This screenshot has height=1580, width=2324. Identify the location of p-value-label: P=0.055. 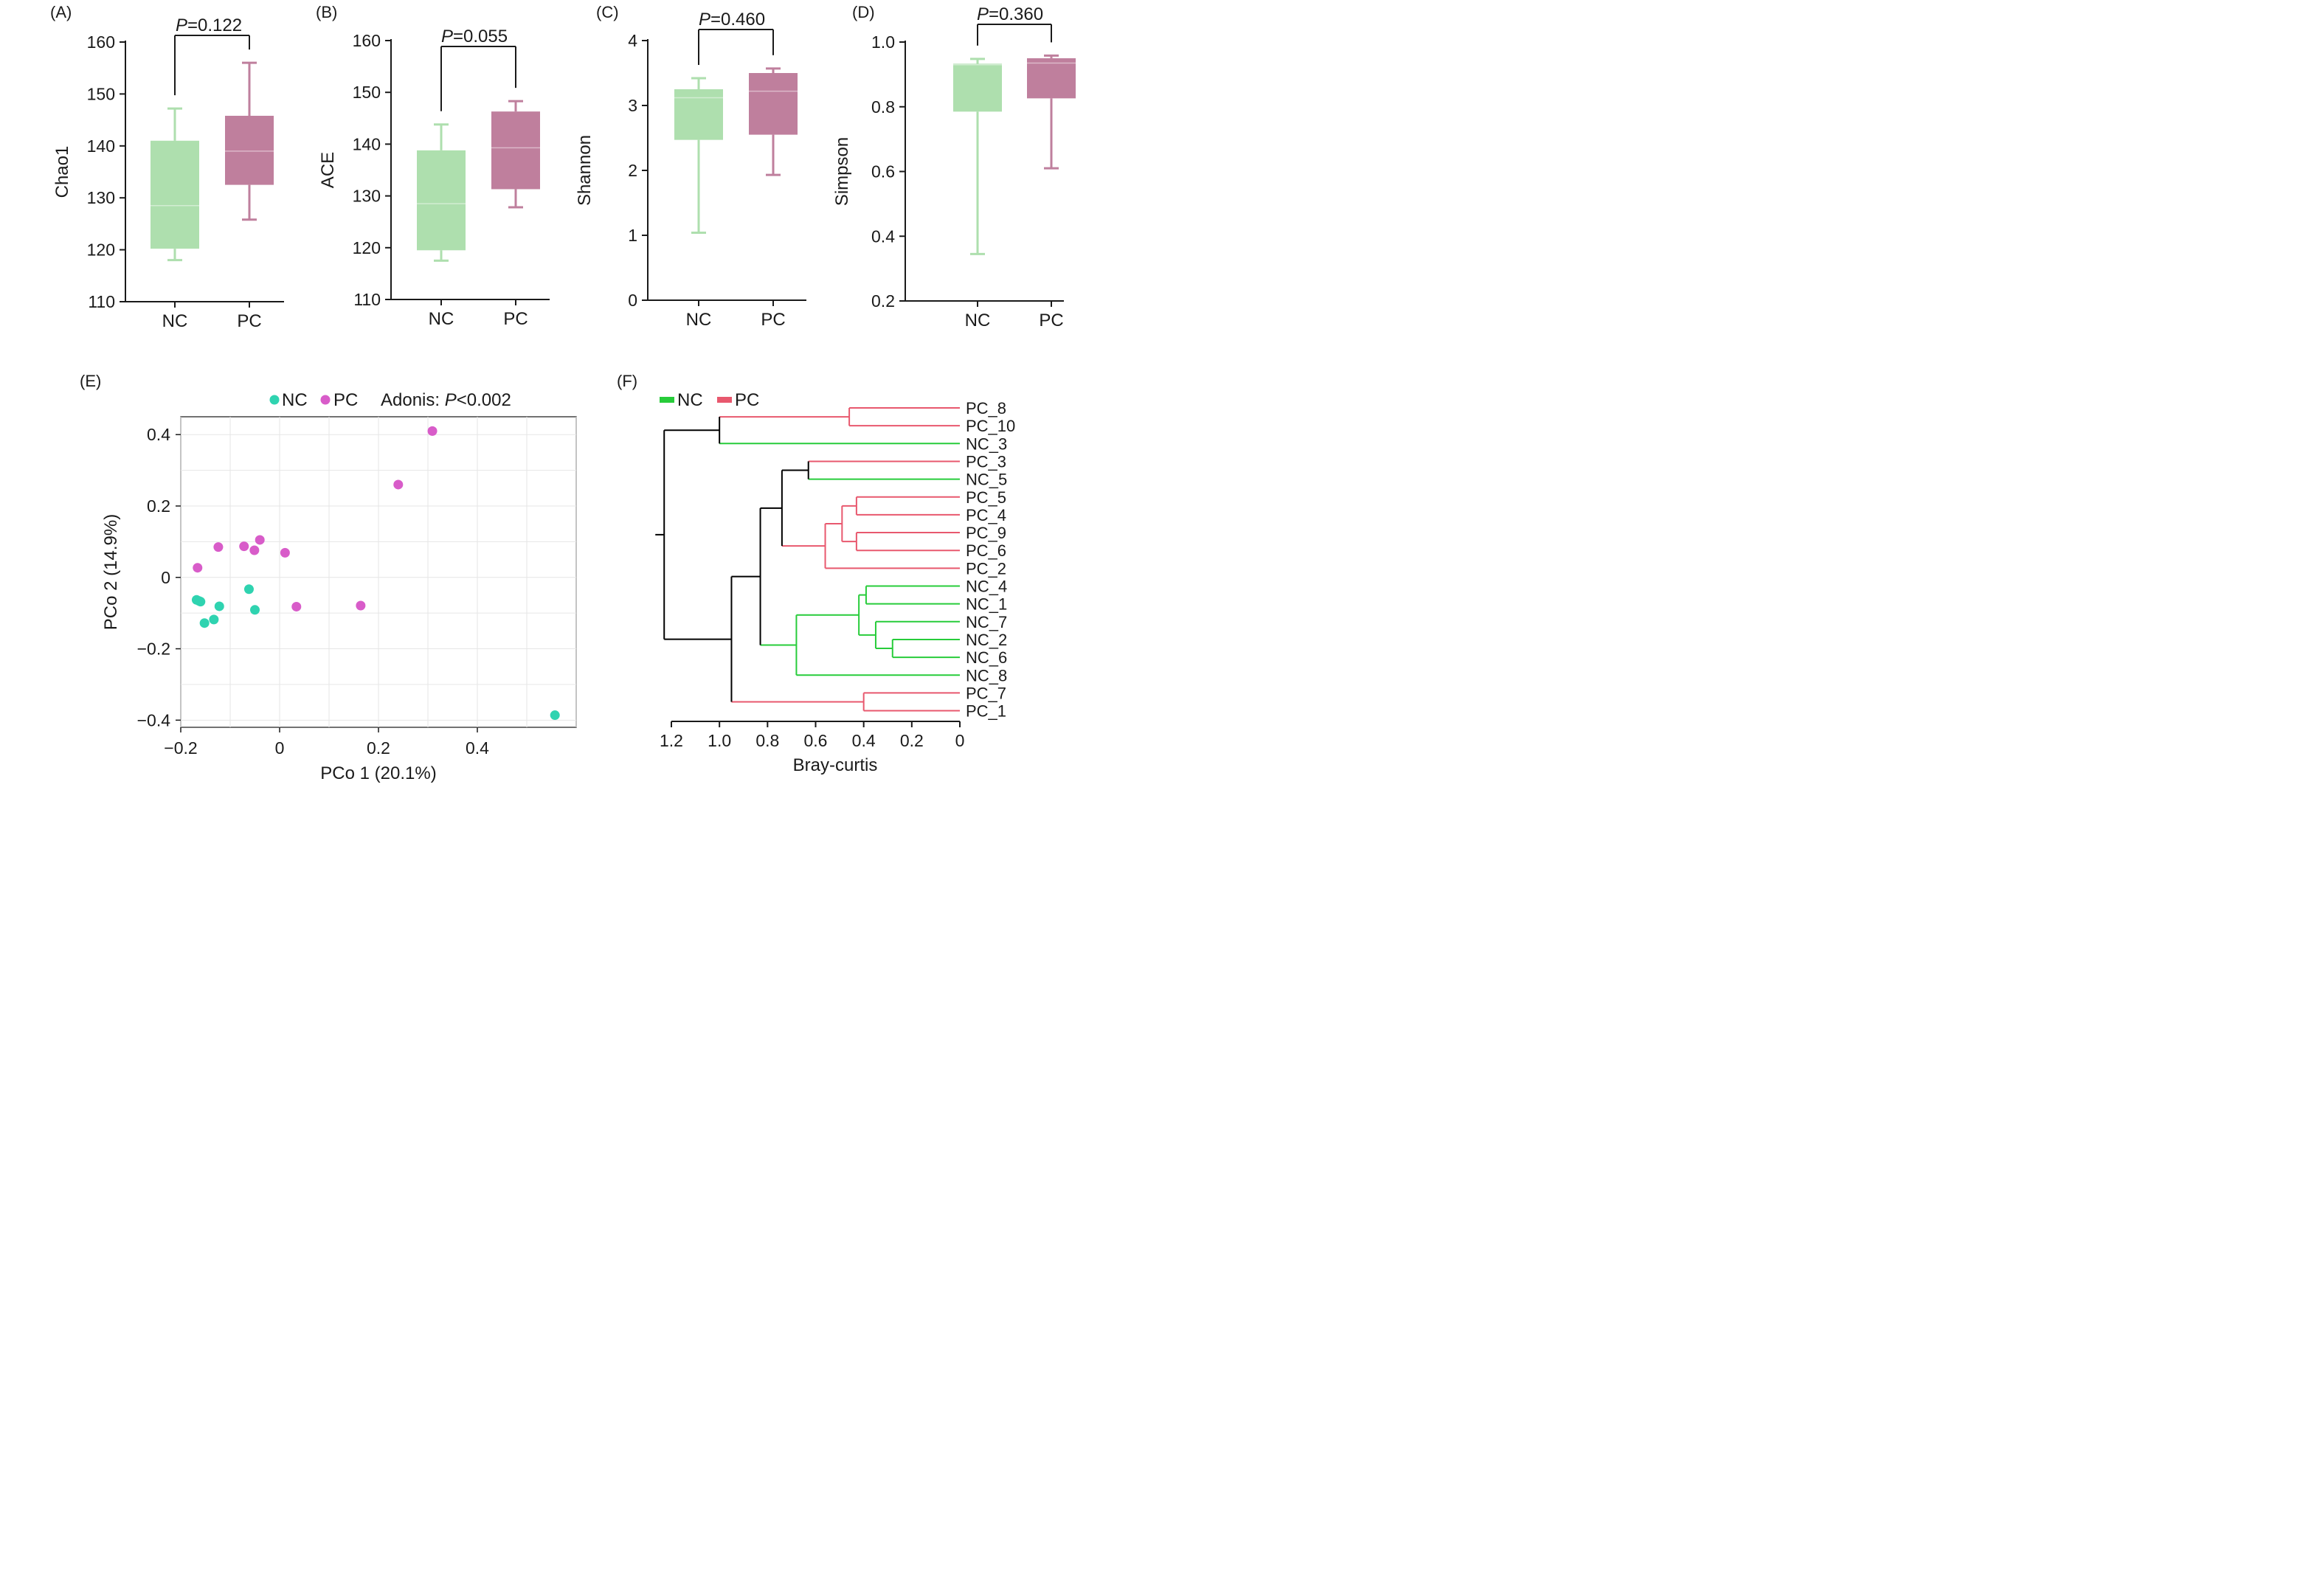
(474, 36).